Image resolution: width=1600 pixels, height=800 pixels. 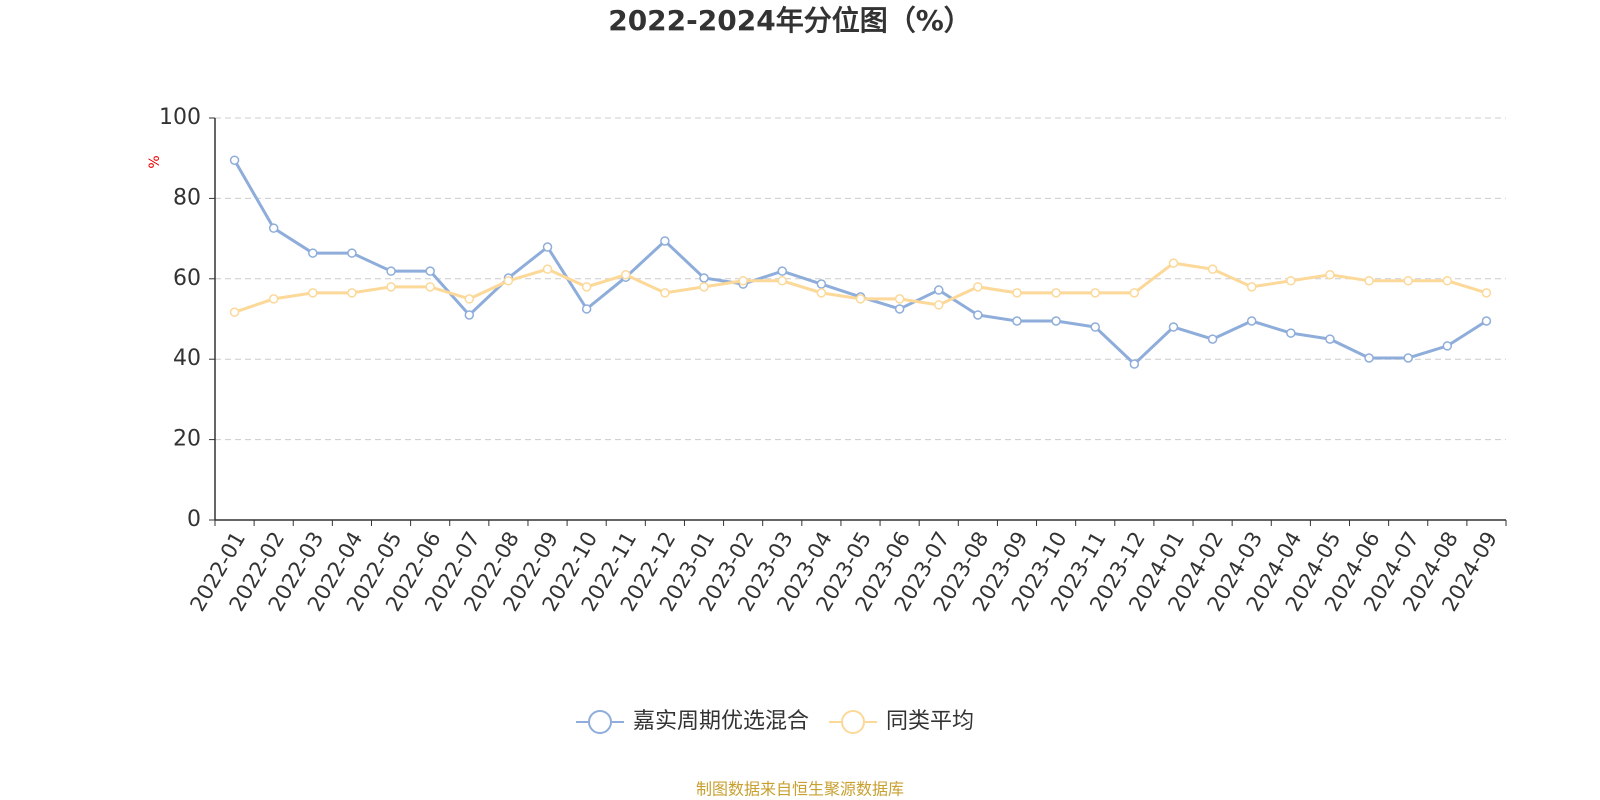 I want to click on y-tick-label: 60, so click(x=187, y=278).